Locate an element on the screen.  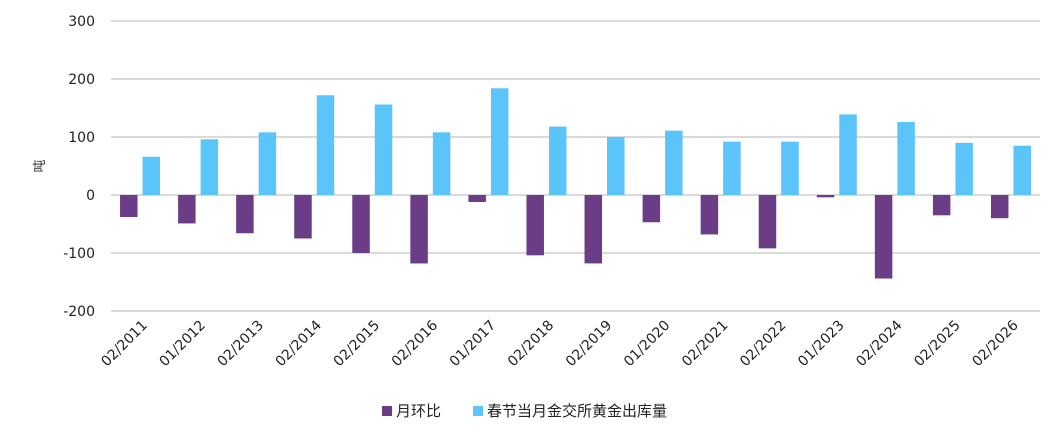
bar-outflow-02/2018 is located at coordinates (557, 160).